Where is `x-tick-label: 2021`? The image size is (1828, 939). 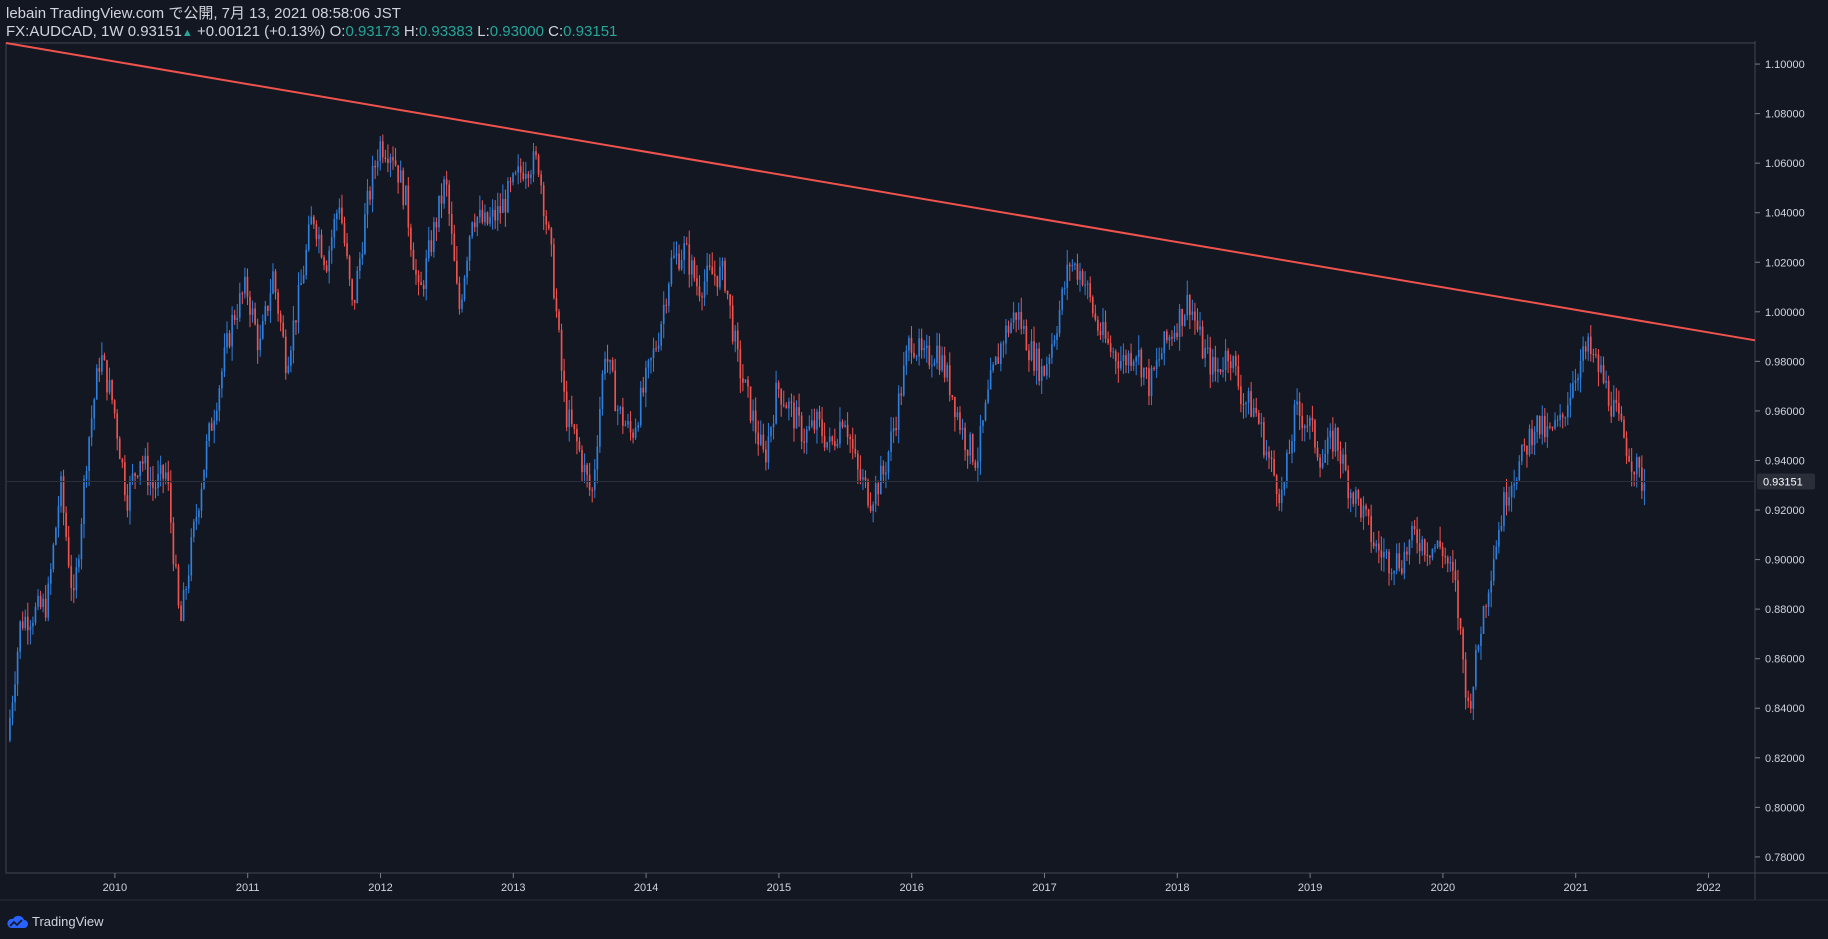 x-tick-label: 2021 is located at coordinates (1575, 888).